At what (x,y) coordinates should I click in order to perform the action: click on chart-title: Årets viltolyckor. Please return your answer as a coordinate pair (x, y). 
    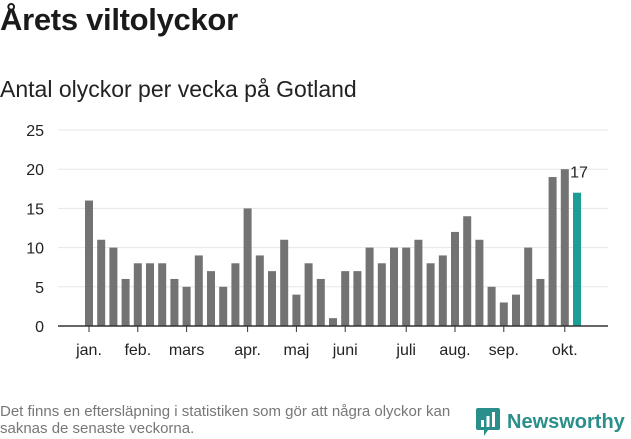
    Looking at the image, I should click on (119, 19).